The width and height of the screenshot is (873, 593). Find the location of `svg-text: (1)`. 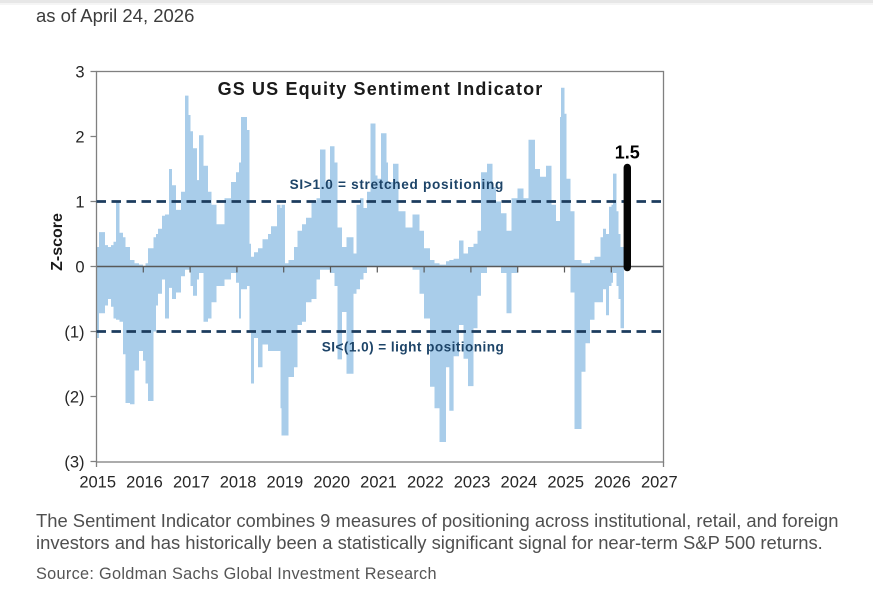

svg-text: (1) is located at coordinates (74, 333).